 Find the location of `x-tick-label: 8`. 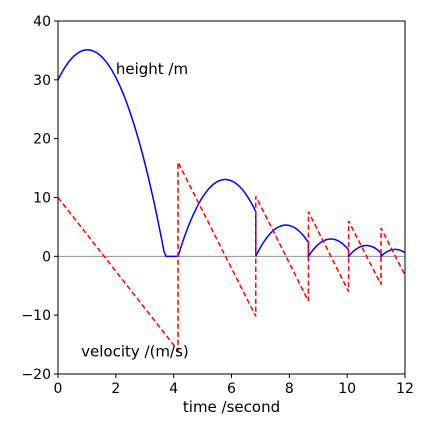

x-tick-label: 8 is located at coordinates (289, 389).